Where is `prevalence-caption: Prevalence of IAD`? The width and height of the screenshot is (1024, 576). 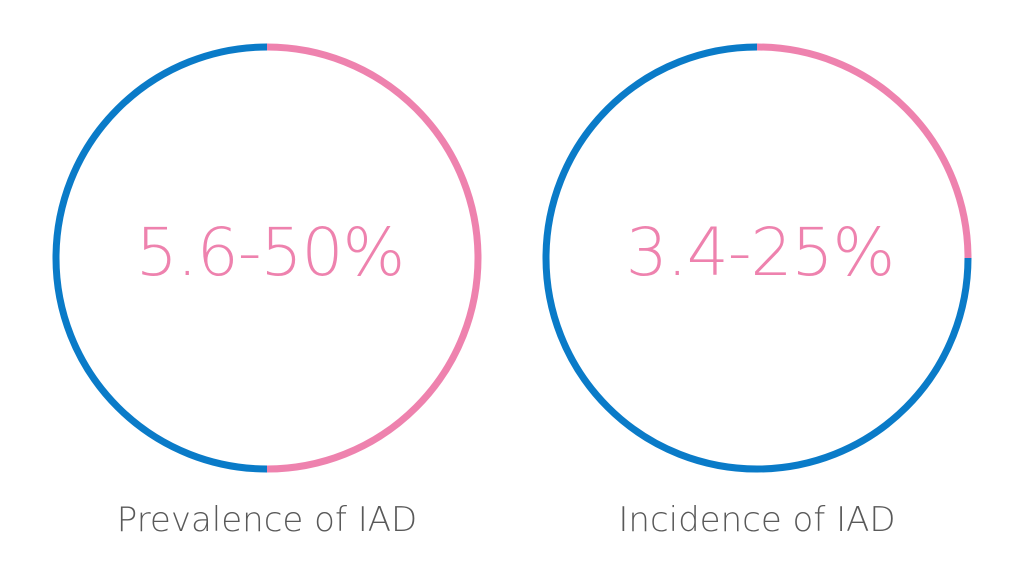
prevalence-caption: Prevalence of IAD is located at coordinates (267, 520).